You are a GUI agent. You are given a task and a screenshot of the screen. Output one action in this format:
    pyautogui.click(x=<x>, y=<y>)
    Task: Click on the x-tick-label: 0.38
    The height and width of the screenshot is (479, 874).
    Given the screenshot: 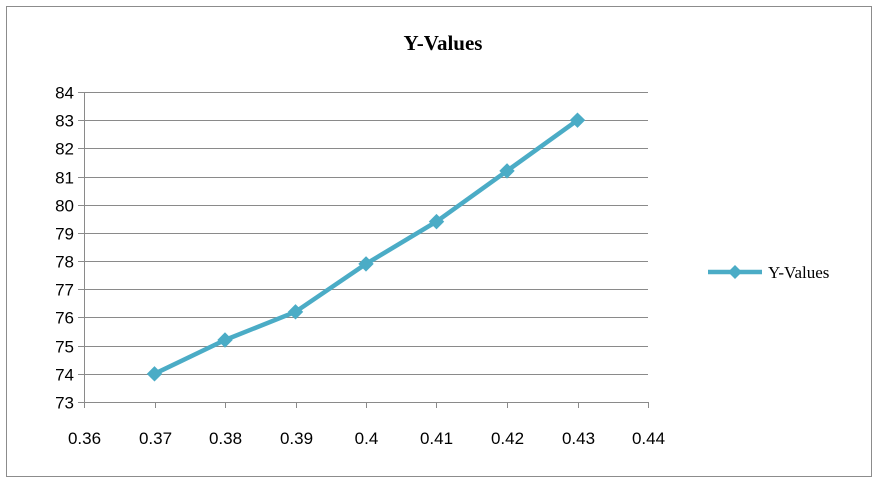 What is the action you would take?
    pyautogui.click(x=225, y=438)
    